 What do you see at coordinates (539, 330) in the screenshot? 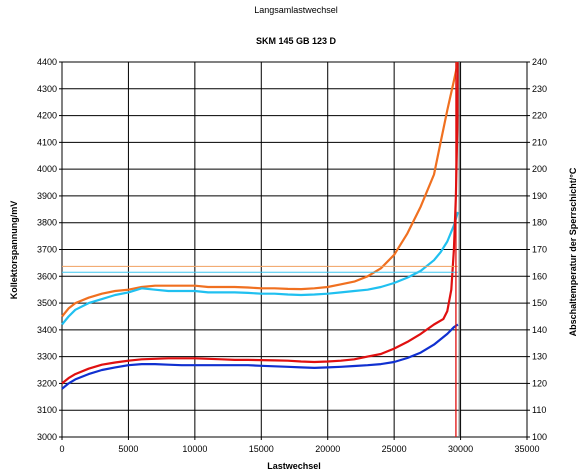
I see `y-right-tick-label: 140` at bounding box center [539, 330].